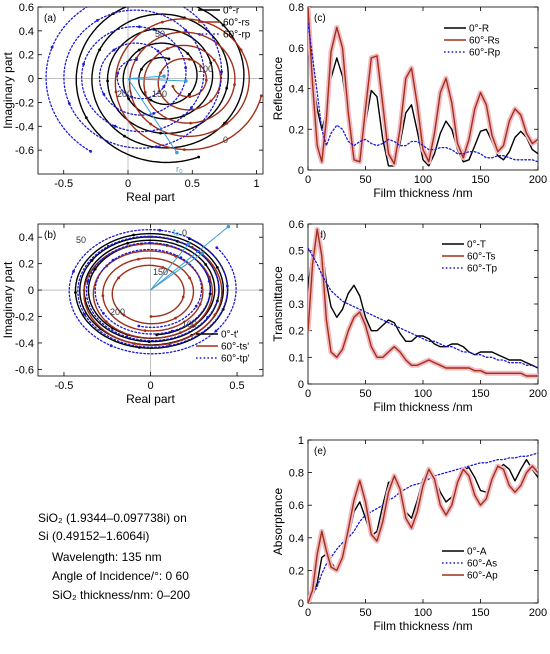  What do you see at coordinates (423, 394) in the screenshot?
I see `x-tick-label: 100` at bounding box center [423, 394].